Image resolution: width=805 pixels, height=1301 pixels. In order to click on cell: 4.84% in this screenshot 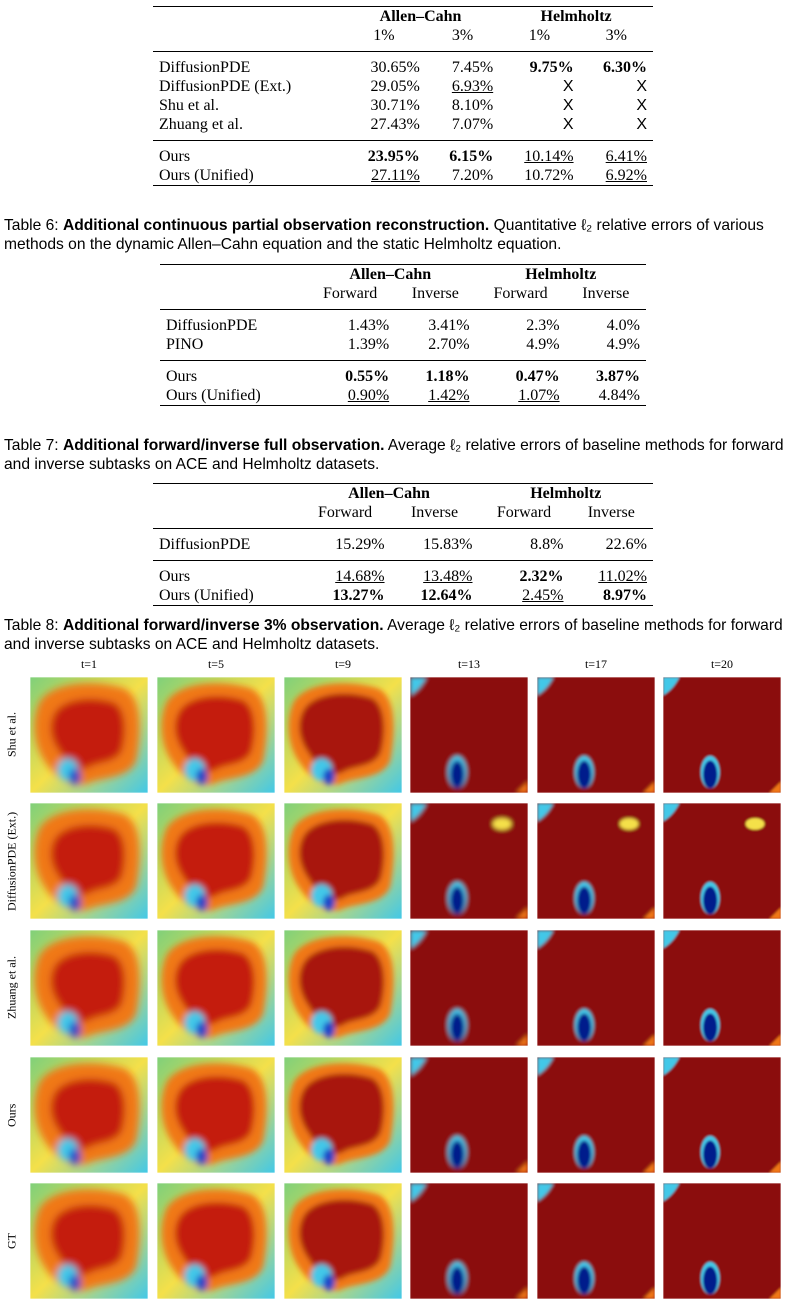, I will do `click(619, 395)`.